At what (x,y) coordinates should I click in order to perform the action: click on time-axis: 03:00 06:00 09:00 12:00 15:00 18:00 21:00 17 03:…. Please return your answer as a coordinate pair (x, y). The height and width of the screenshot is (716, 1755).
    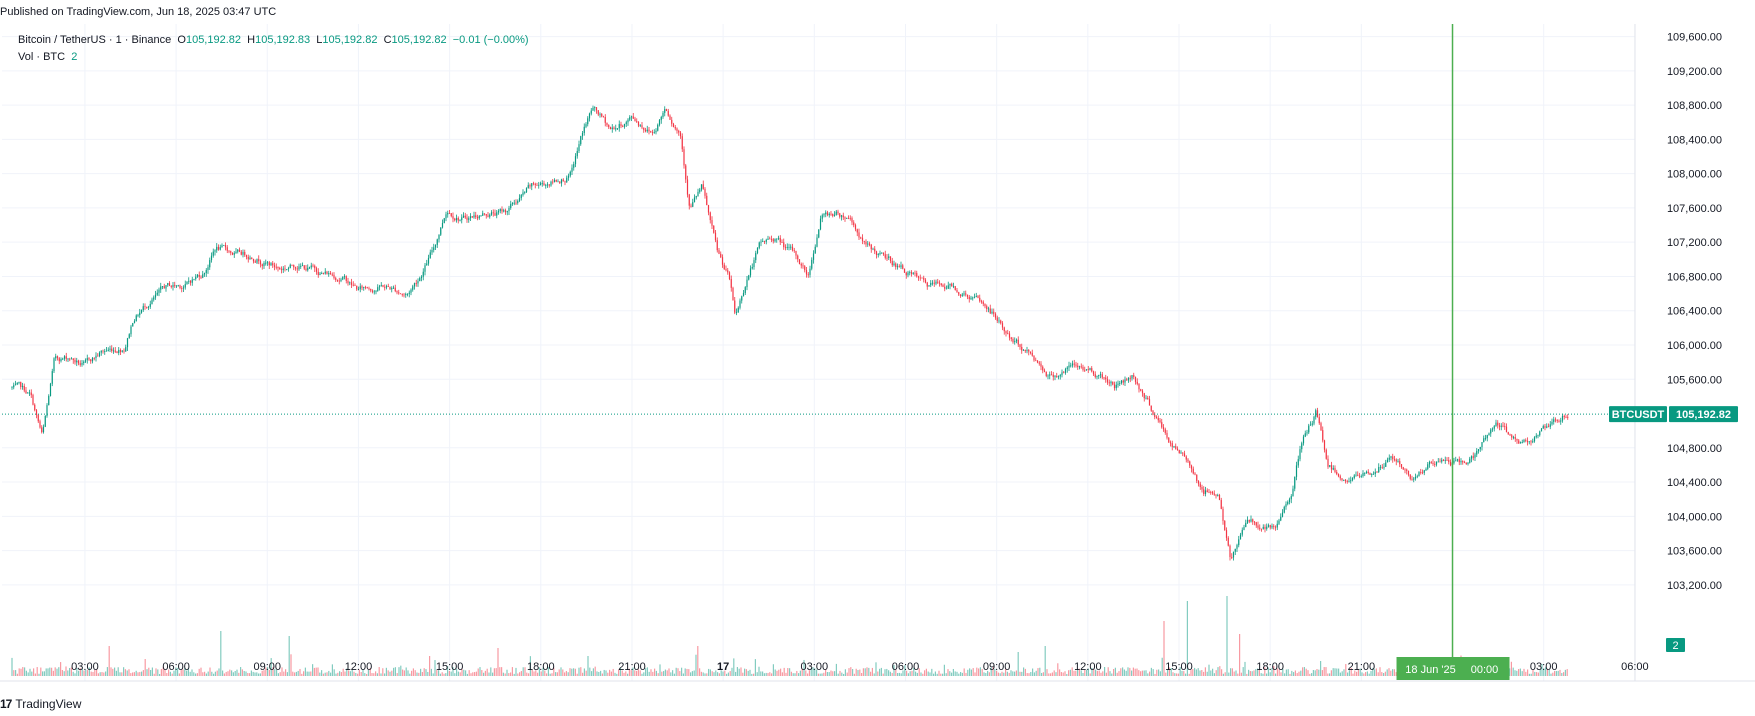
    Looking at the image, I should click on (859, 667).